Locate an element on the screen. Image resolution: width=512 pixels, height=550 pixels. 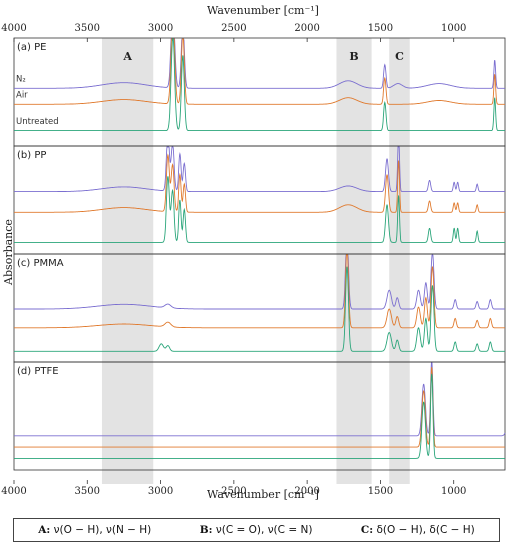
series-label: Untreated is located at coordinates (37, 122).